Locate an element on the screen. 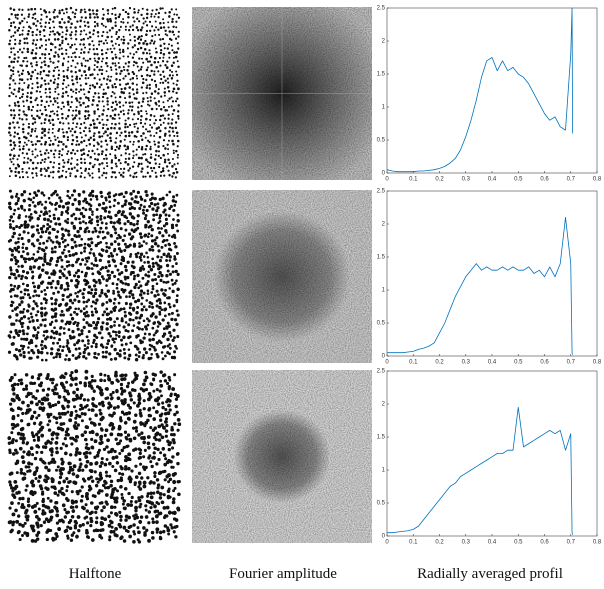  caption: Fourier amplitude is located at coordinates (283, 574).